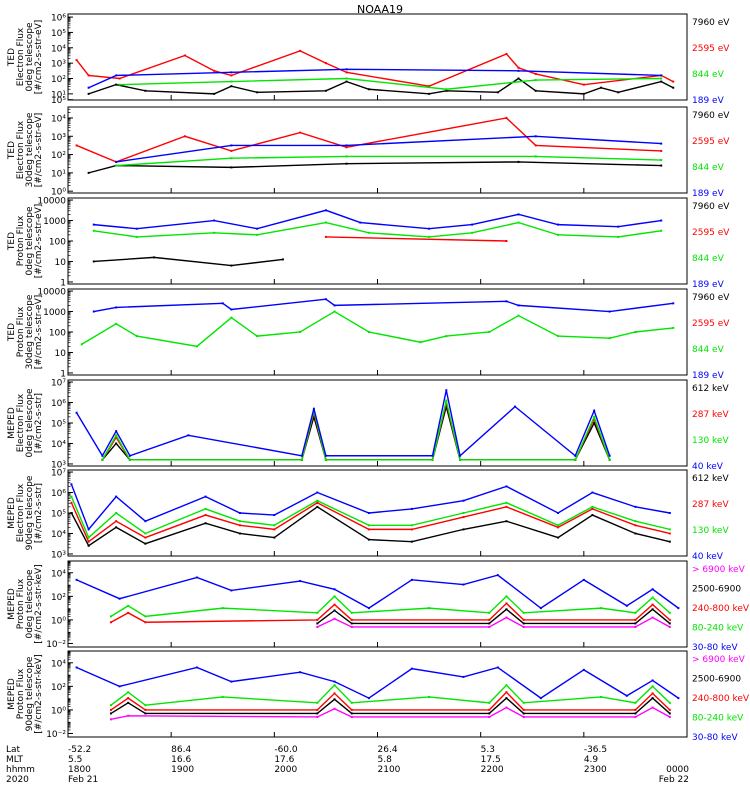  Describe the element at coordinates (491, 760) in the screenshot. I see `x-axis-mlt-label: 17.5` at that location.